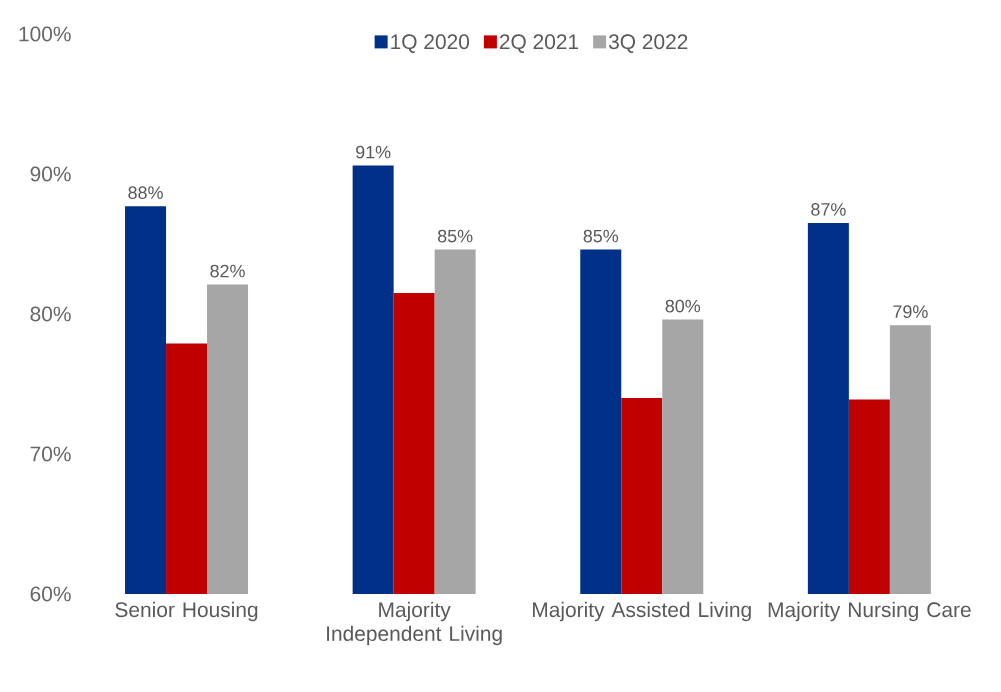 Image resolution: width=1001 pixels, height=692 pixels. I want to click on x-tick-label: Majority Independent Living, so click(414, 623).